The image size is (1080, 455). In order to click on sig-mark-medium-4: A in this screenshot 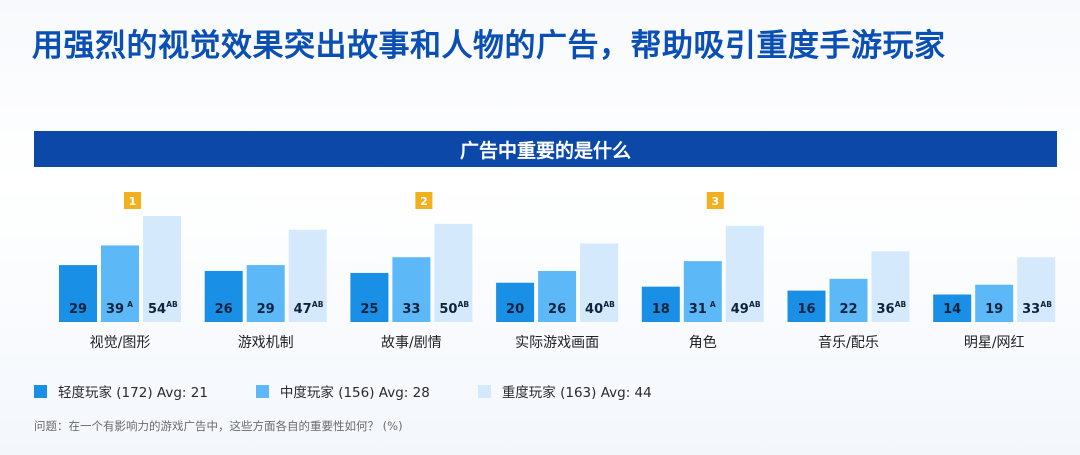, I will do `click(713, 304)`.